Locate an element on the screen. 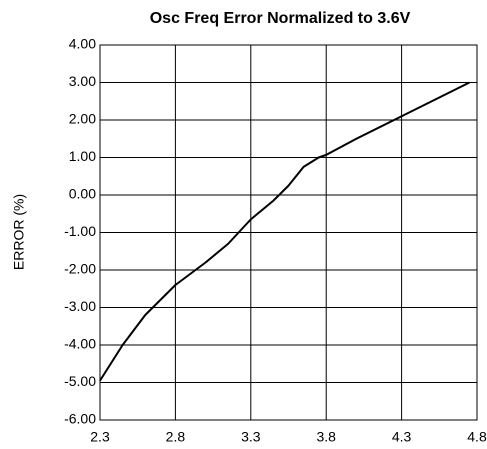  y-tick-label: 4.00 is located at coordinates (82, 44).